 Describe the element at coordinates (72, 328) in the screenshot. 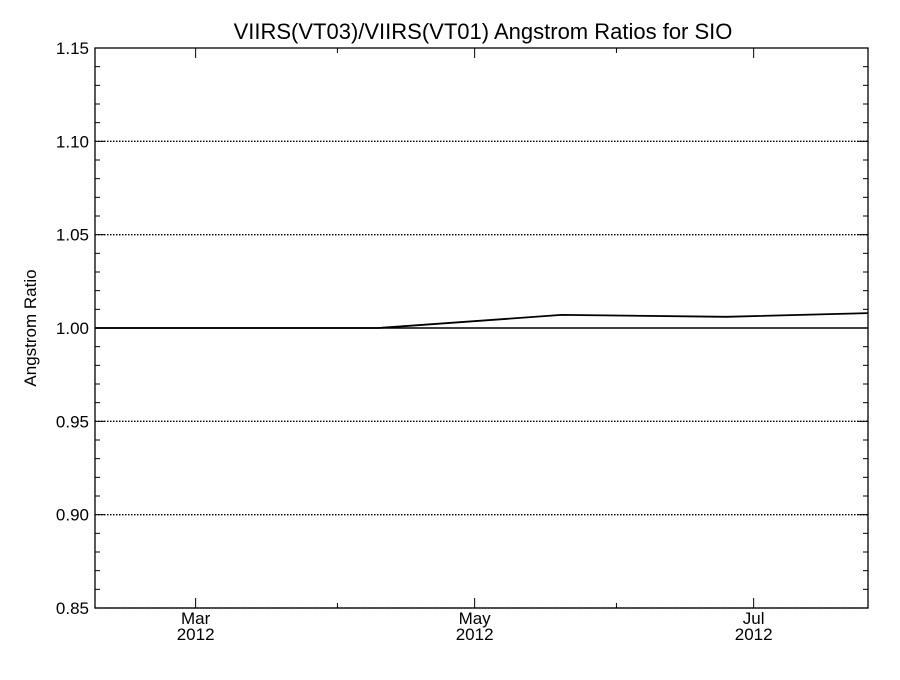

I see `y-tick-label: 1.00` at that location.